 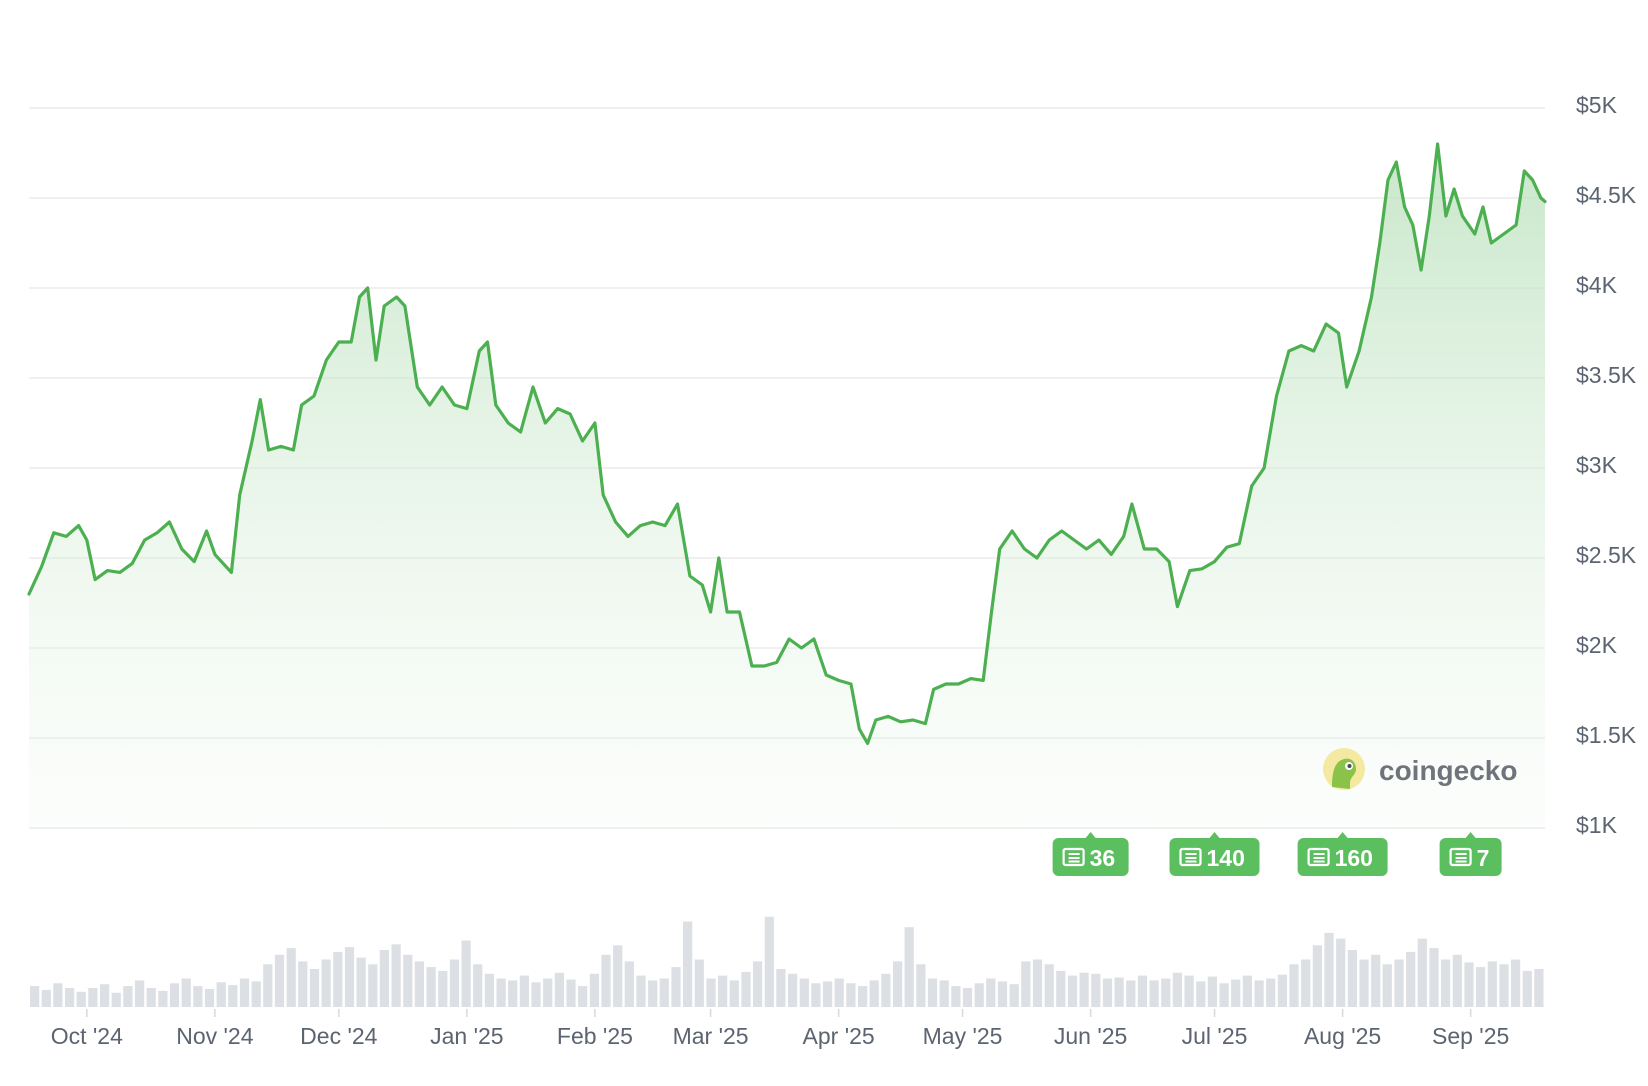 I want to click on news-badge-count: 36, so click(x=1103, y=858).